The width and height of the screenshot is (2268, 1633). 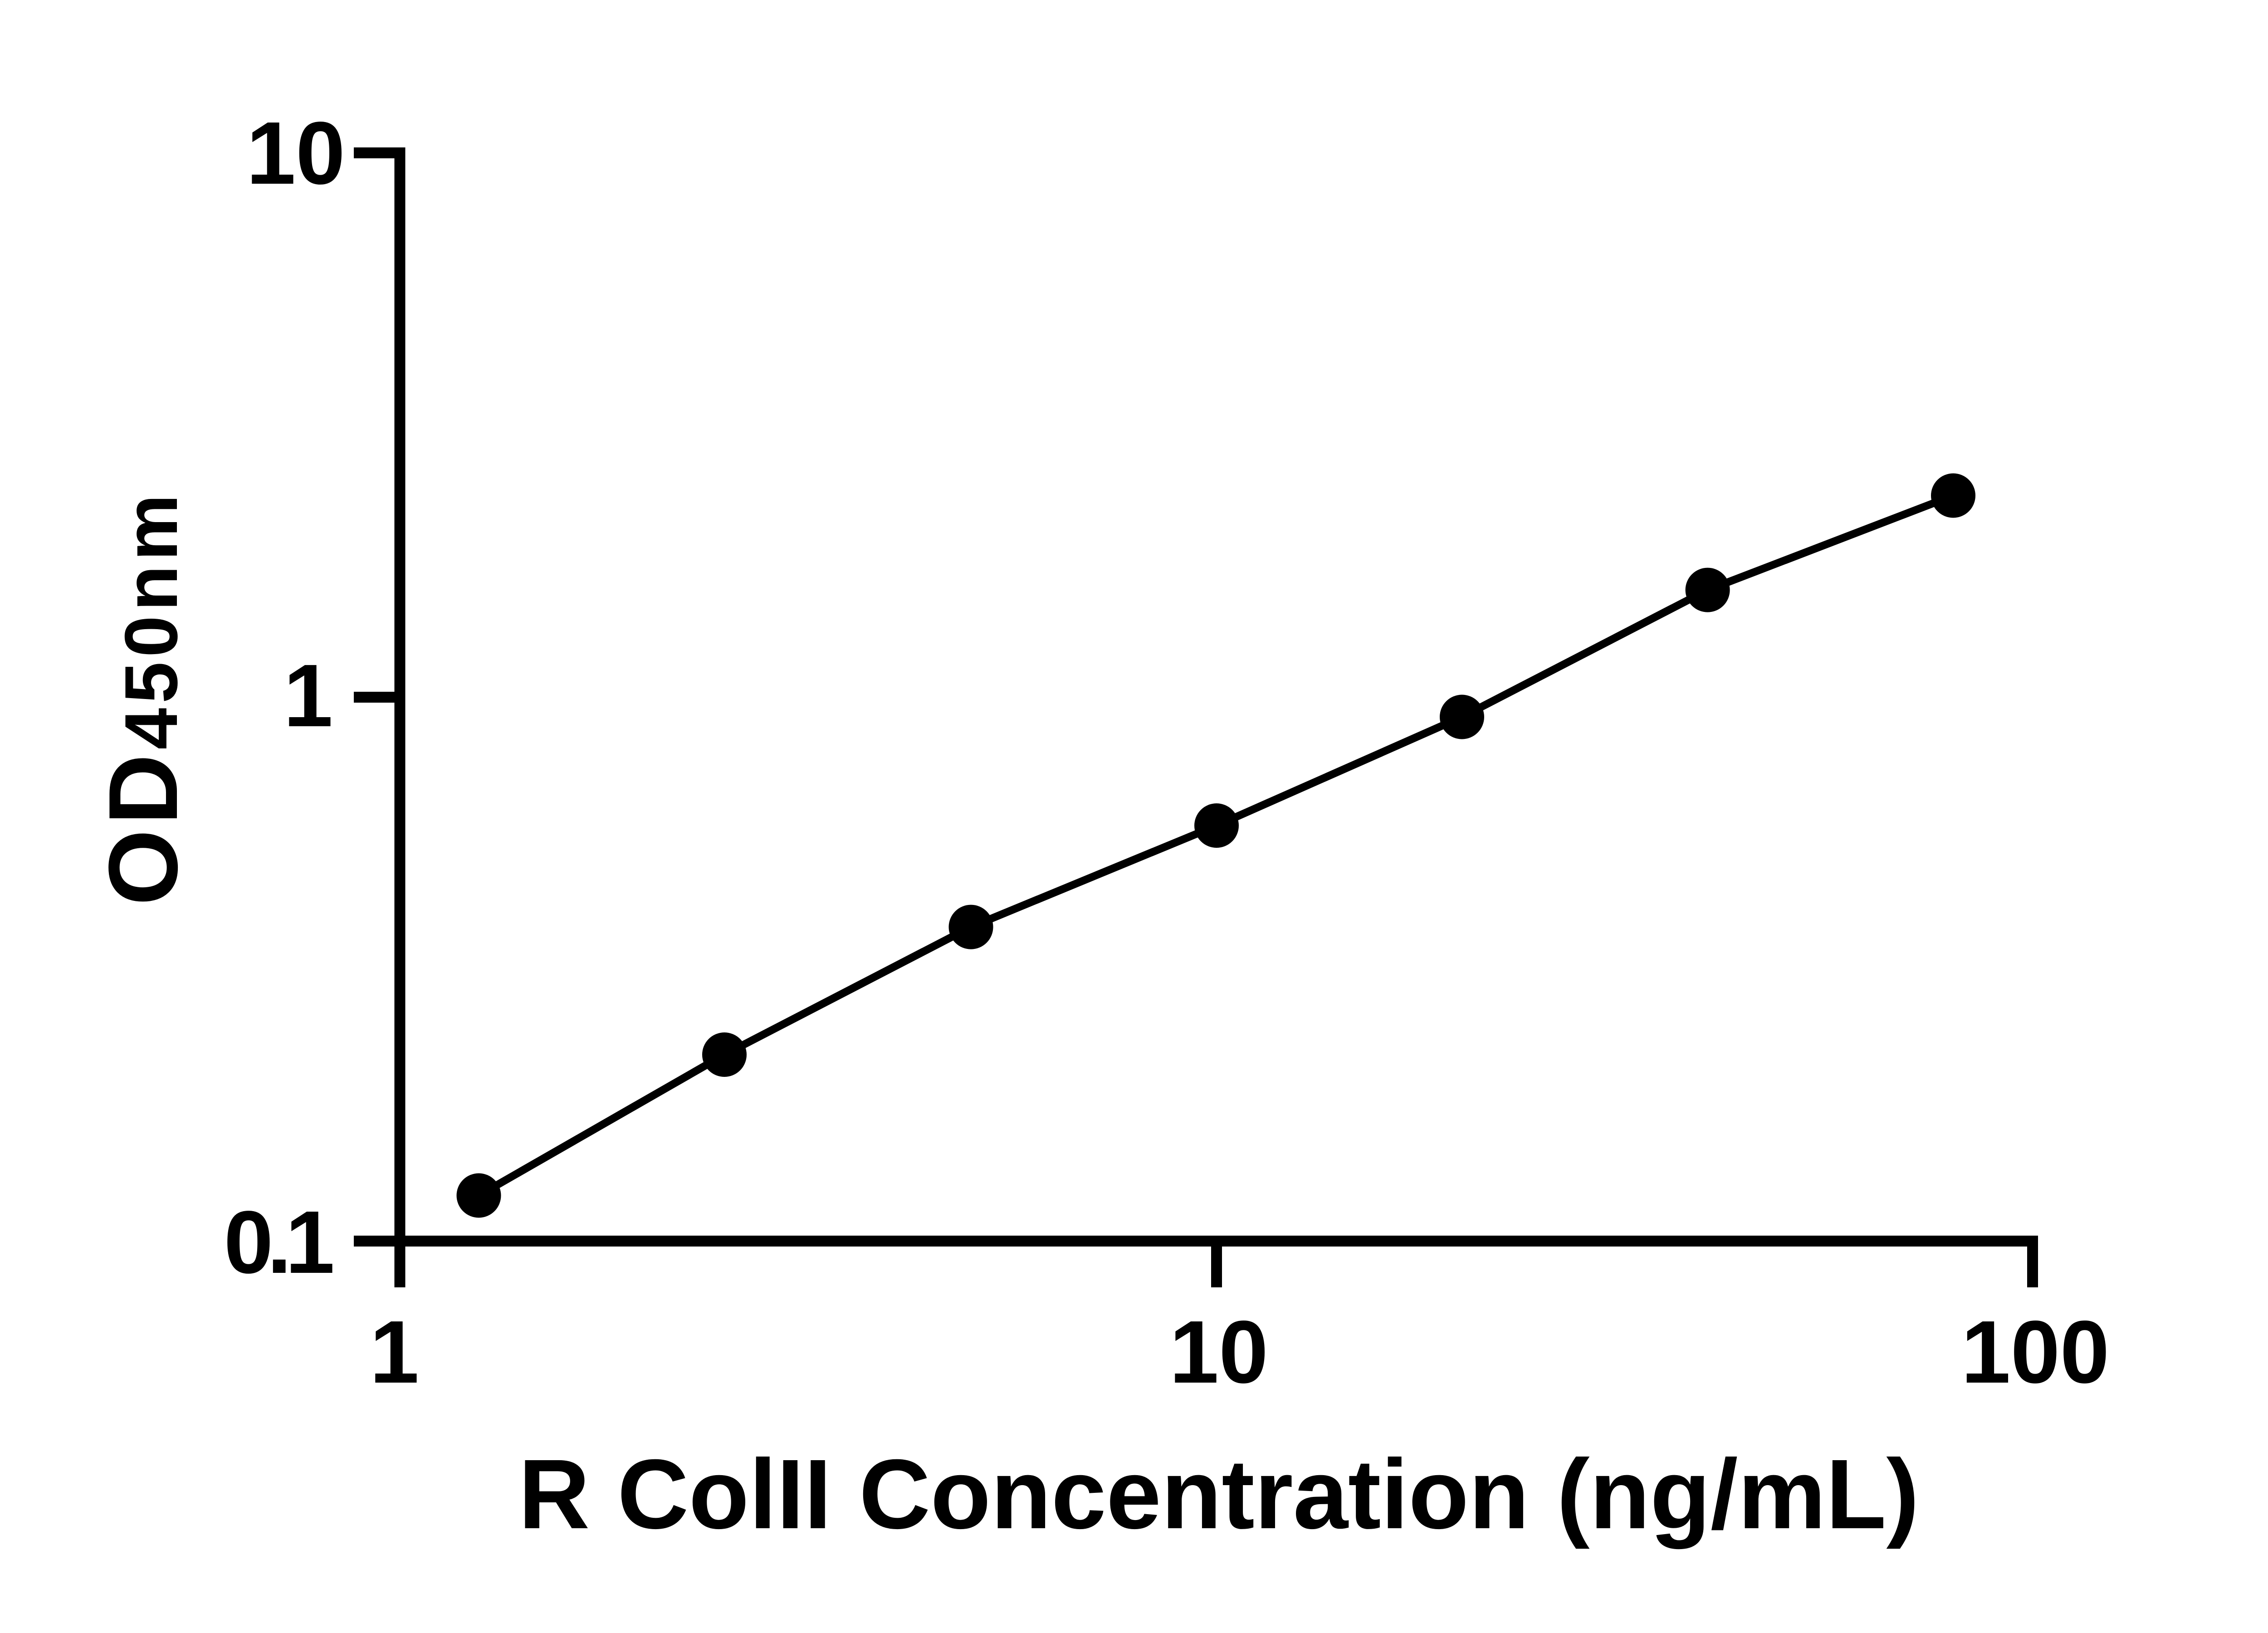 I want to click on svg-text: OD450nm, so click(x=143, y=698).